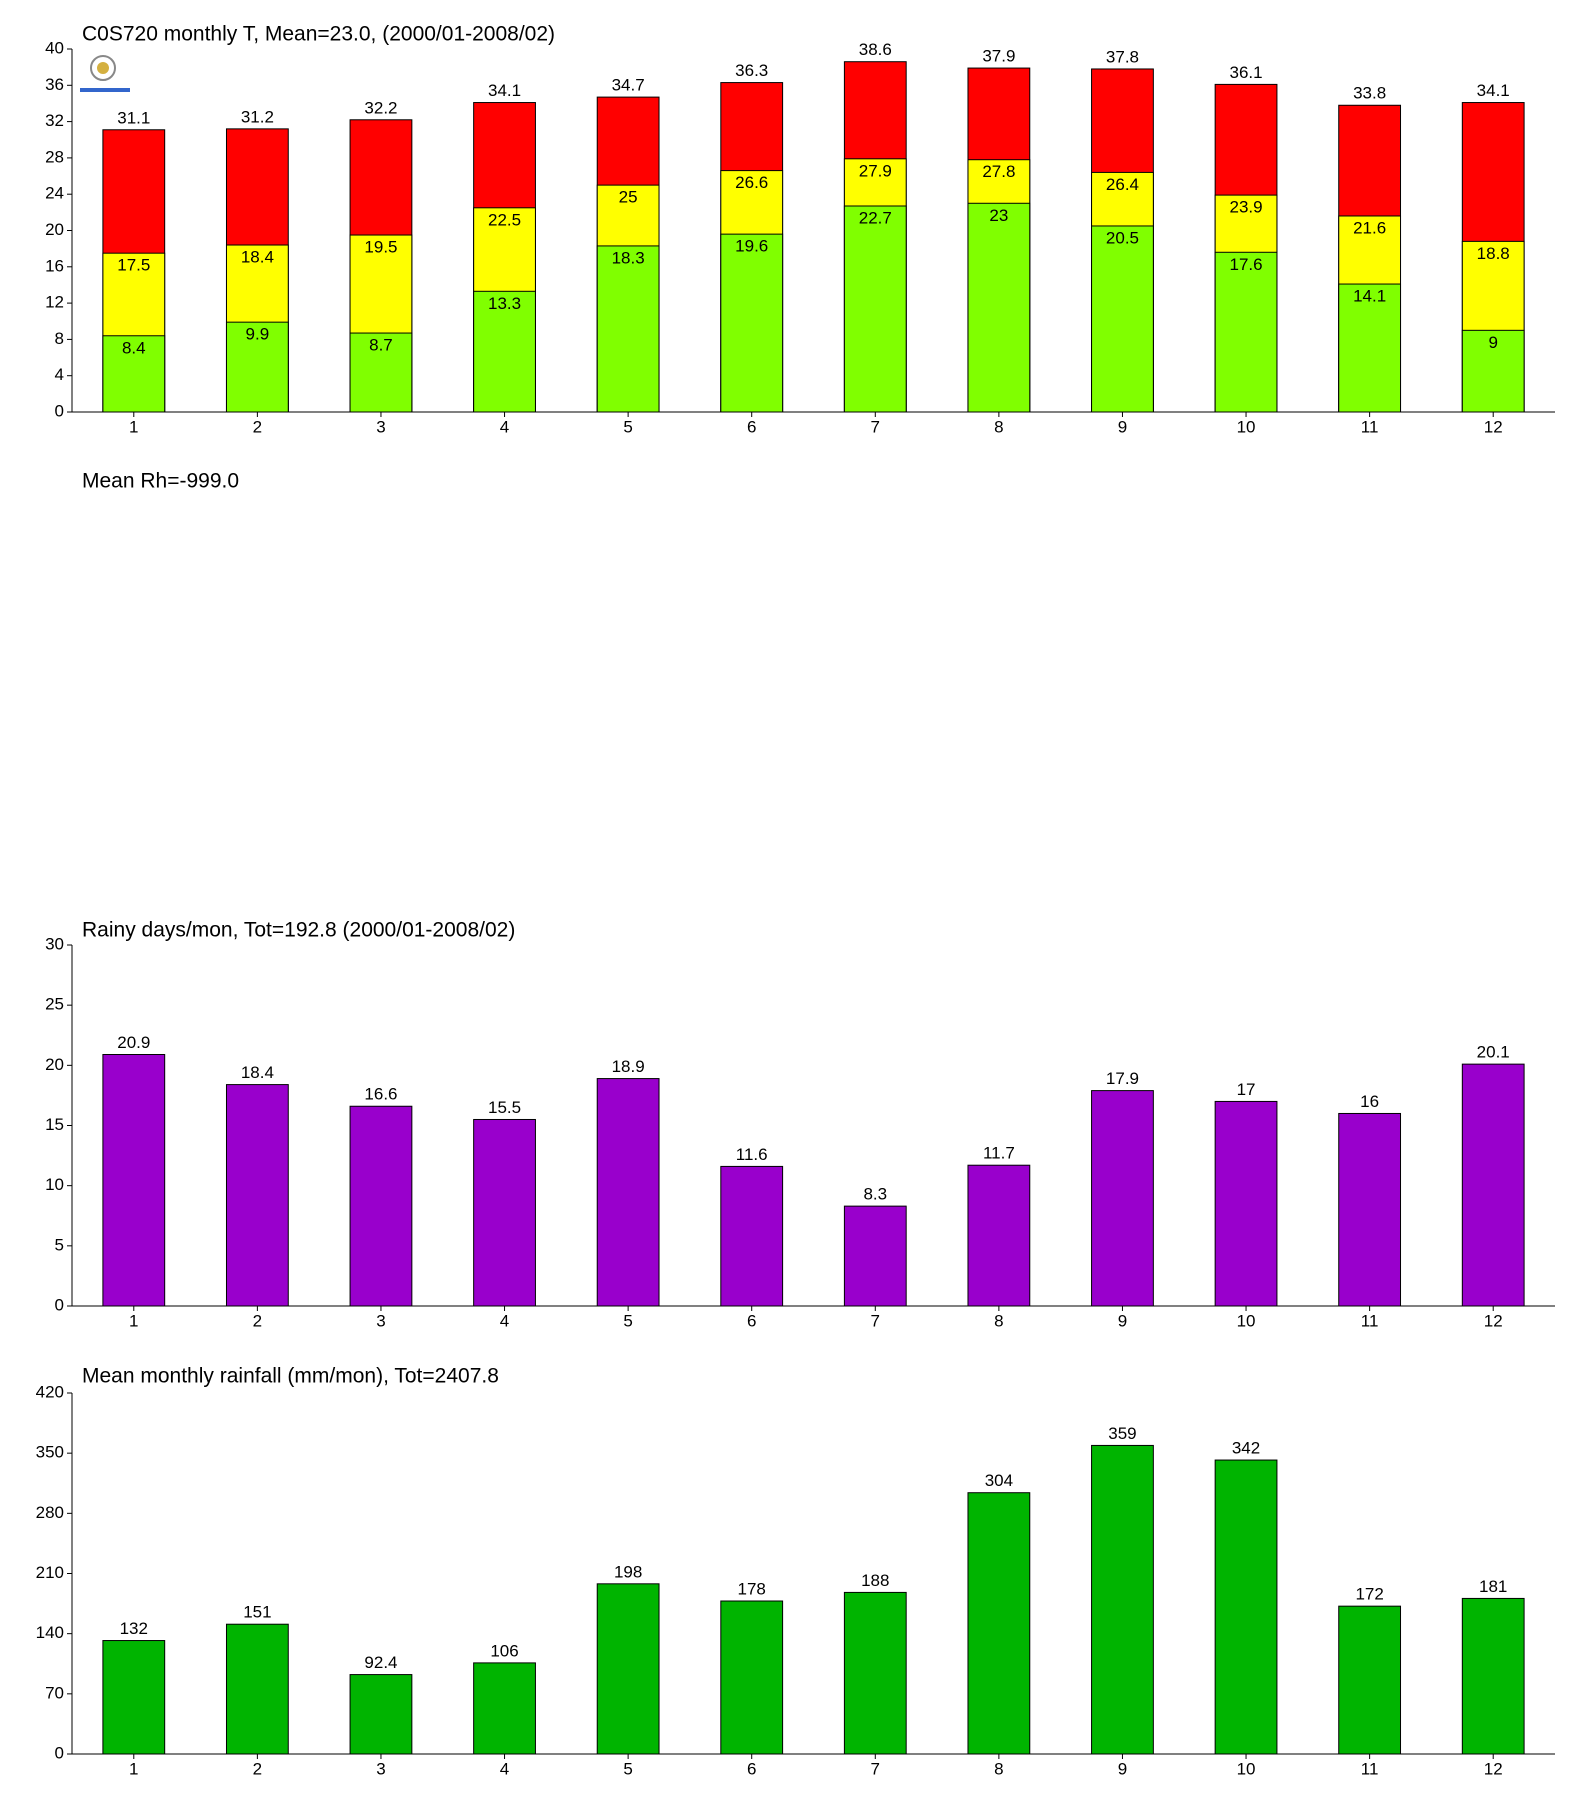 This screenshot has width=1580, height=1805. I want to click on y-tick-label: 32, so click(54, 120).